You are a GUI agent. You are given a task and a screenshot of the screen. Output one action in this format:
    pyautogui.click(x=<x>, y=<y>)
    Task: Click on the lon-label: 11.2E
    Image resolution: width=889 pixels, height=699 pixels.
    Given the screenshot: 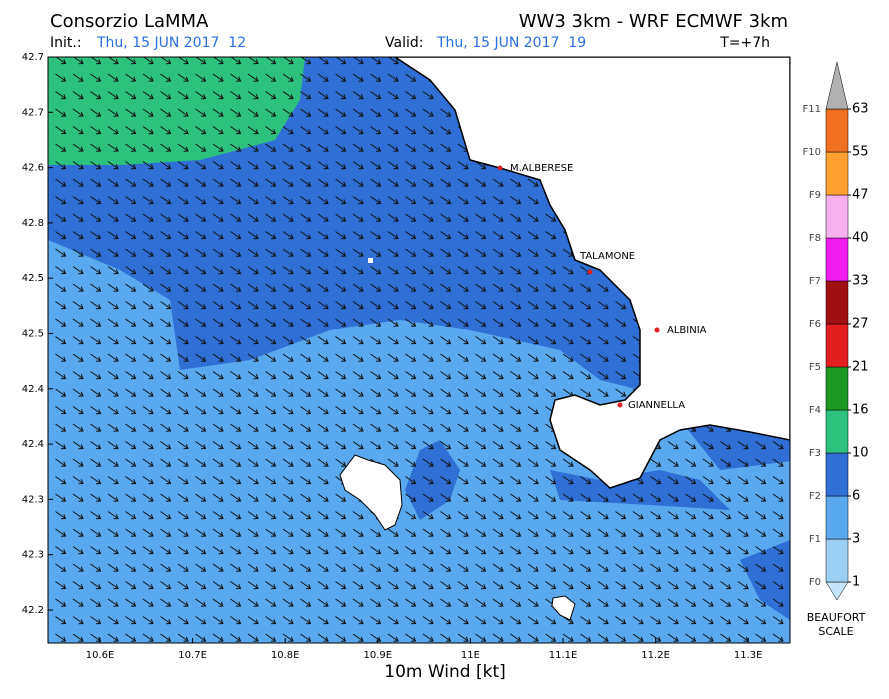 What is the action you would take?
    pyautogui.click(x=655, y=655)
    